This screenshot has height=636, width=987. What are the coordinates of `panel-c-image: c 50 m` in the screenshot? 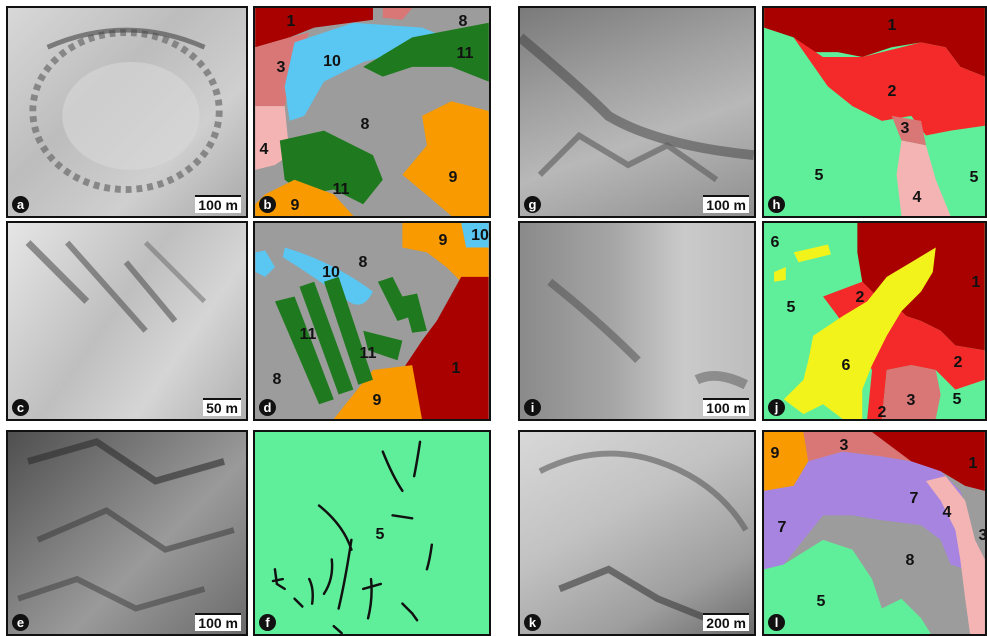 It's located at (127, 321).